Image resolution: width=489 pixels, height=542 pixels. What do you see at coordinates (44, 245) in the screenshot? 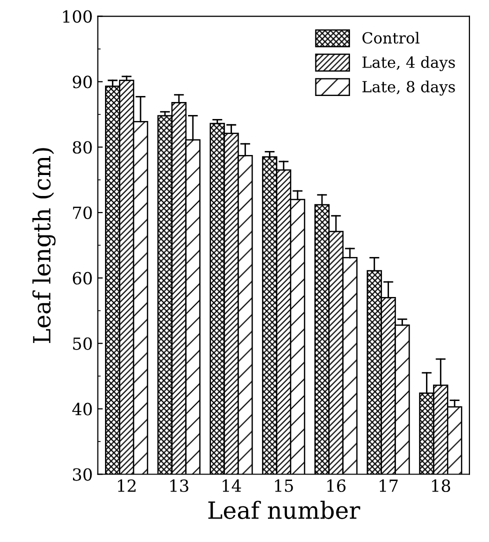
I see `y-axis-title: Leaf length (cm)` at bounding box center [44, 245].